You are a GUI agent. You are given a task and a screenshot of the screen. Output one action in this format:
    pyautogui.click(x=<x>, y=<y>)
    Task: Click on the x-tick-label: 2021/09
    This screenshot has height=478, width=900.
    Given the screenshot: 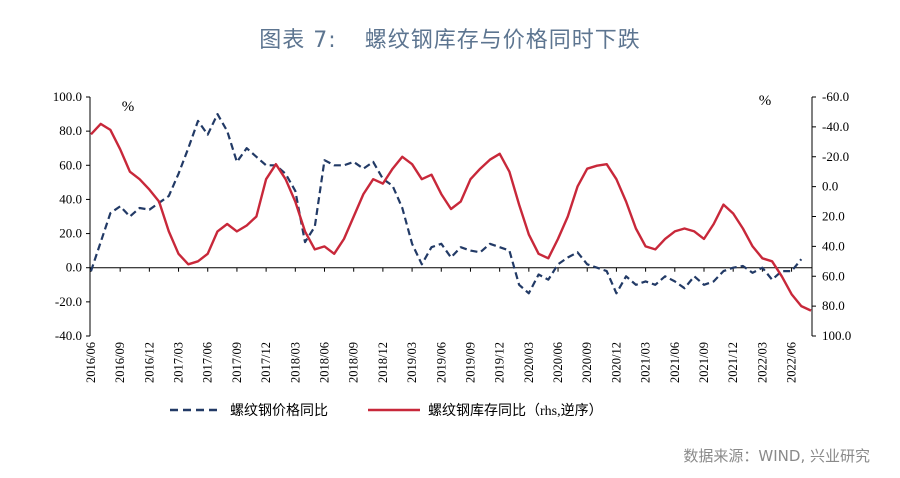 What is the action you would take?
    pyautogui.click(x=704, y=362)
    